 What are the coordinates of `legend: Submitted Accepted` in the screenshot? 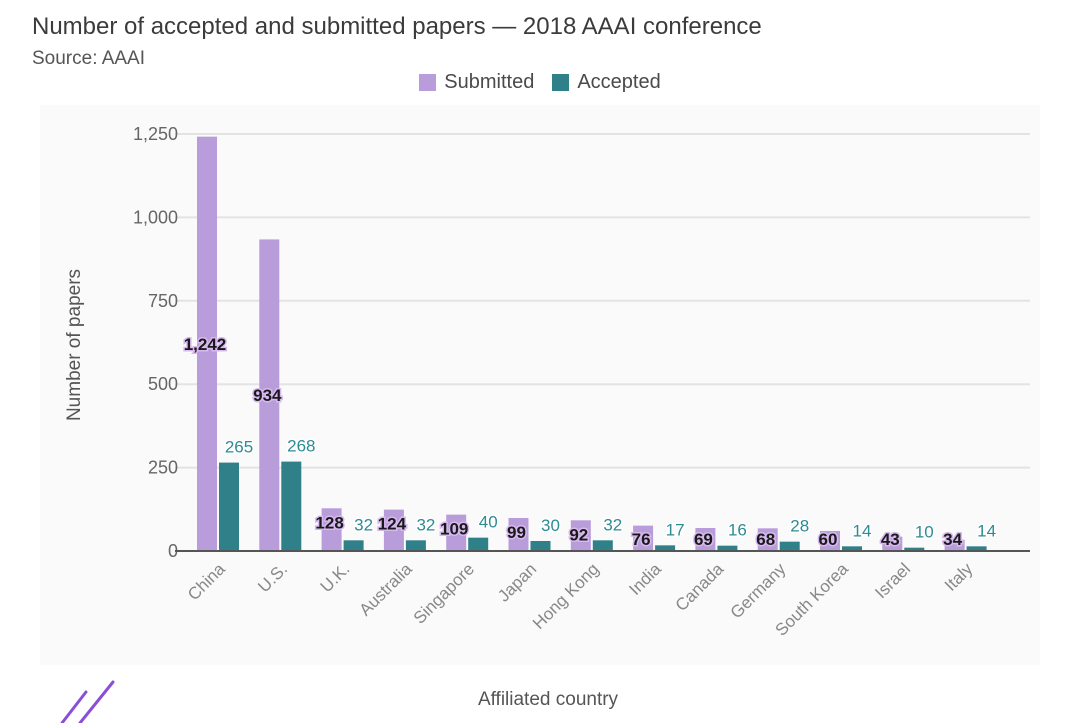 It's located at (540, 82).